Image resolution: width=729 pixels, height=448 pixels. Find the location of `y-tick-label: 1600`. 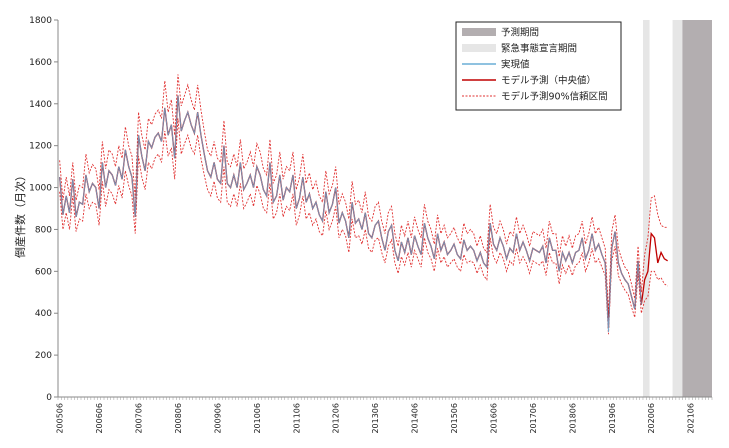

y-tick-label: 1600 is located at coordinates (40, 63).